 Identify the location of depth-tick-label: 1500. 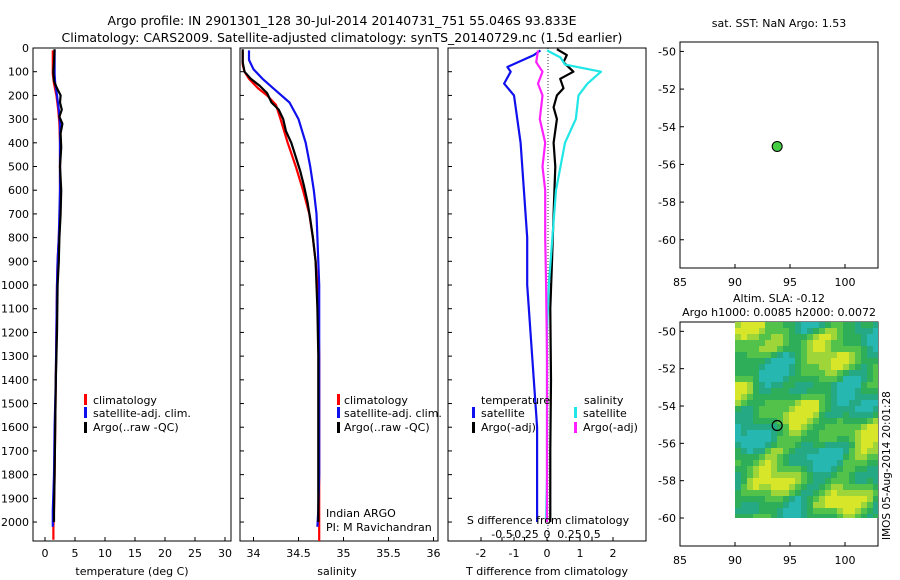
(15, 404).